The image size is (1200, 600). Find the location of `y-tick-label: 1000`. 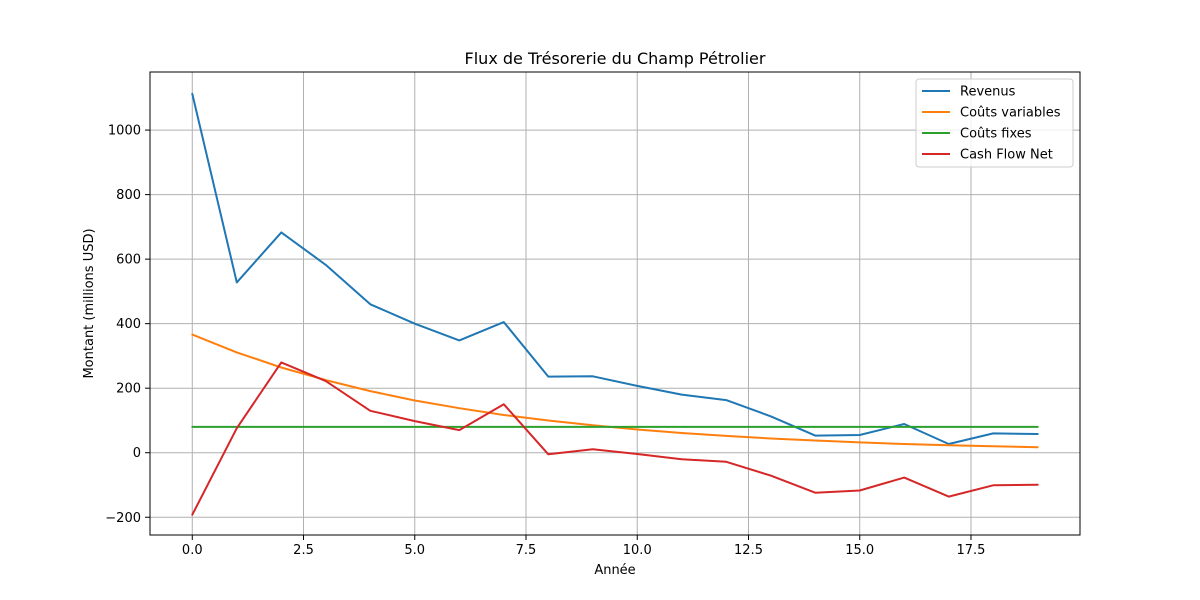

y-tick-label: 1000 is located at coordinates (124, 131).